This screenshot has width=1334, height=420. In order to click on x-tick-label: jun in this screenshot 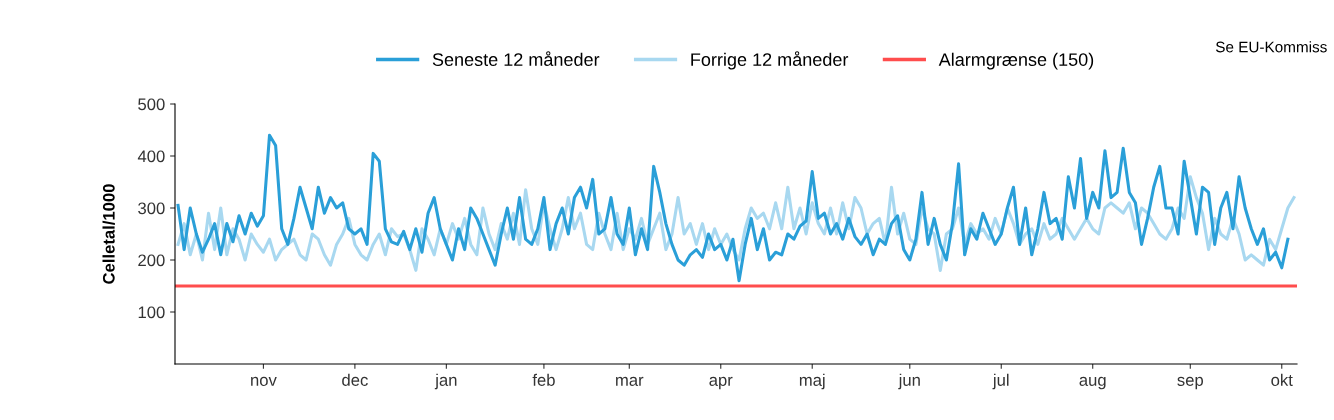, I will do `click(909, 381)`.